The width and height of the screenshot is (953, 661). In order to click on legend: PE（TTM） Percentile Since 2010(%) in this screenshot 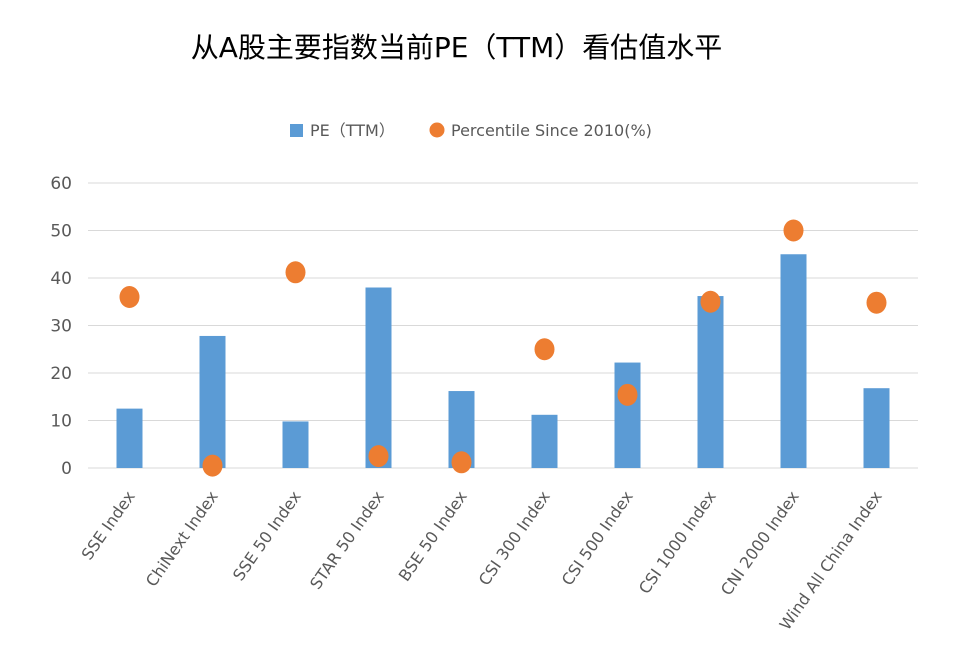, I will do `click(471, 130)`.